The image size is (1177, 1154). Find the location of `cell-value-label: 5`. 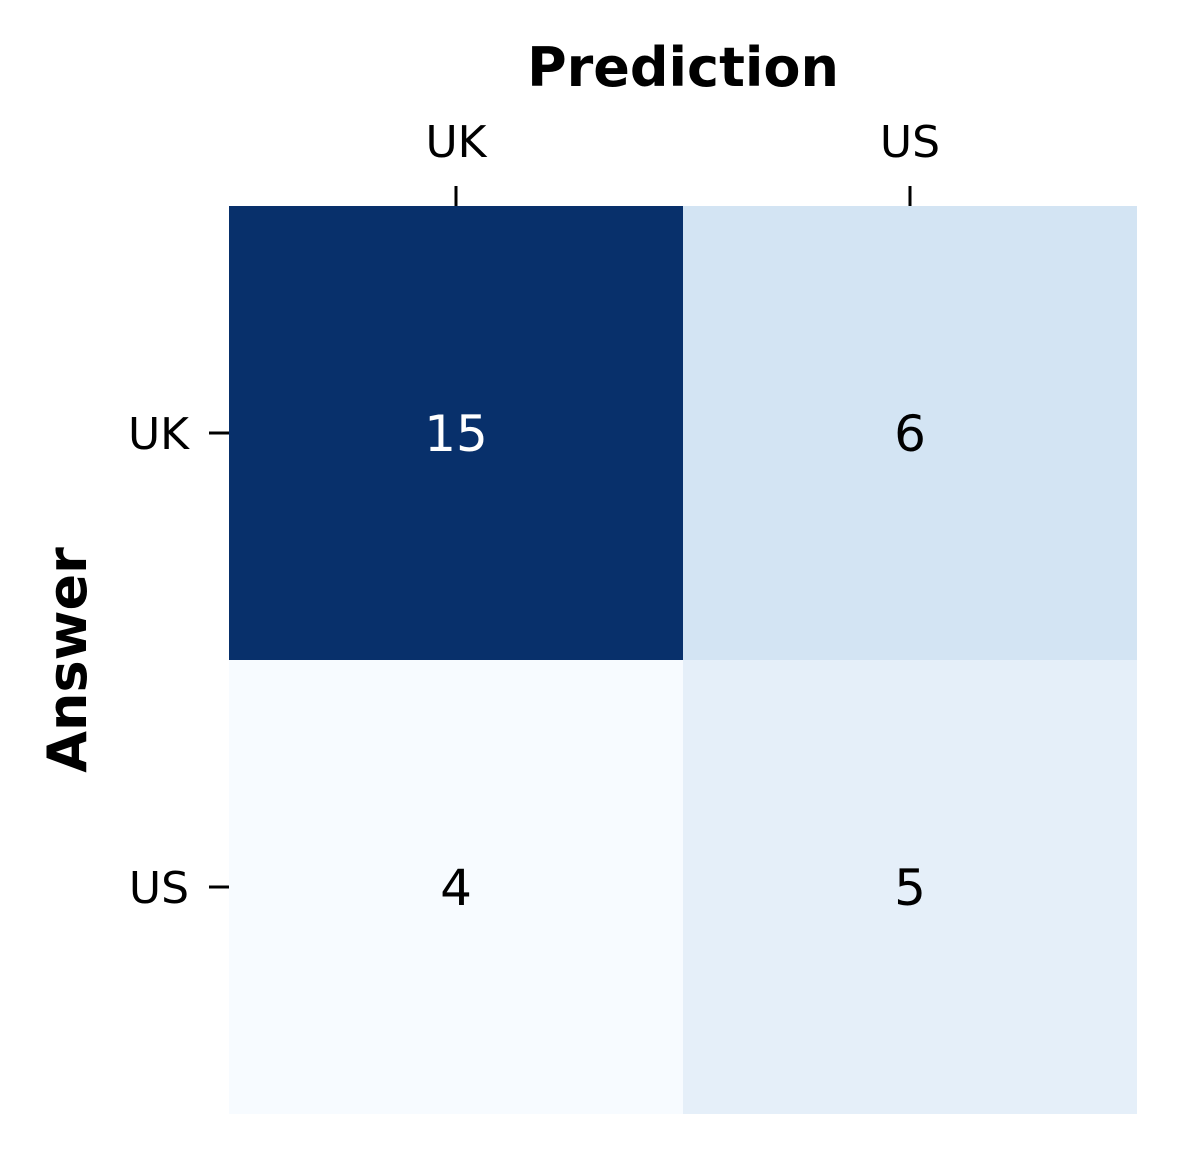

cell-value-label: 5 is located at coordinates (910, 888).